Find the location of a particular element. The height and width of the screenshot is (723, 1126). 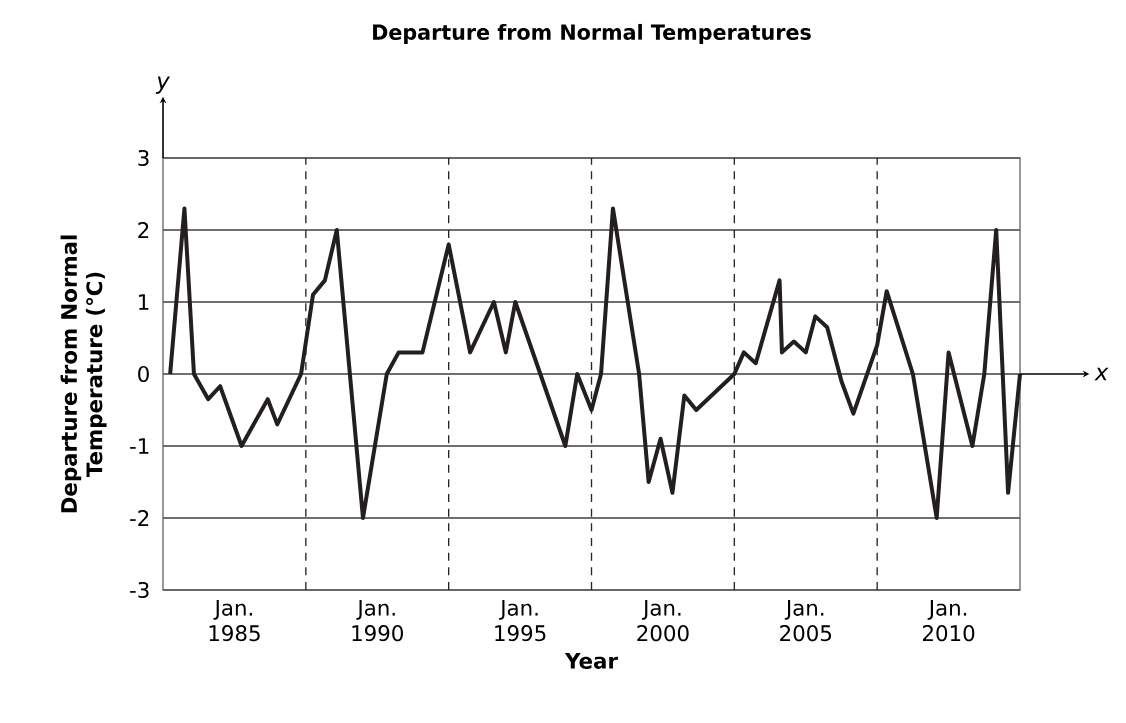

y-tick-label: -3 is located at coordinates (139, 590).